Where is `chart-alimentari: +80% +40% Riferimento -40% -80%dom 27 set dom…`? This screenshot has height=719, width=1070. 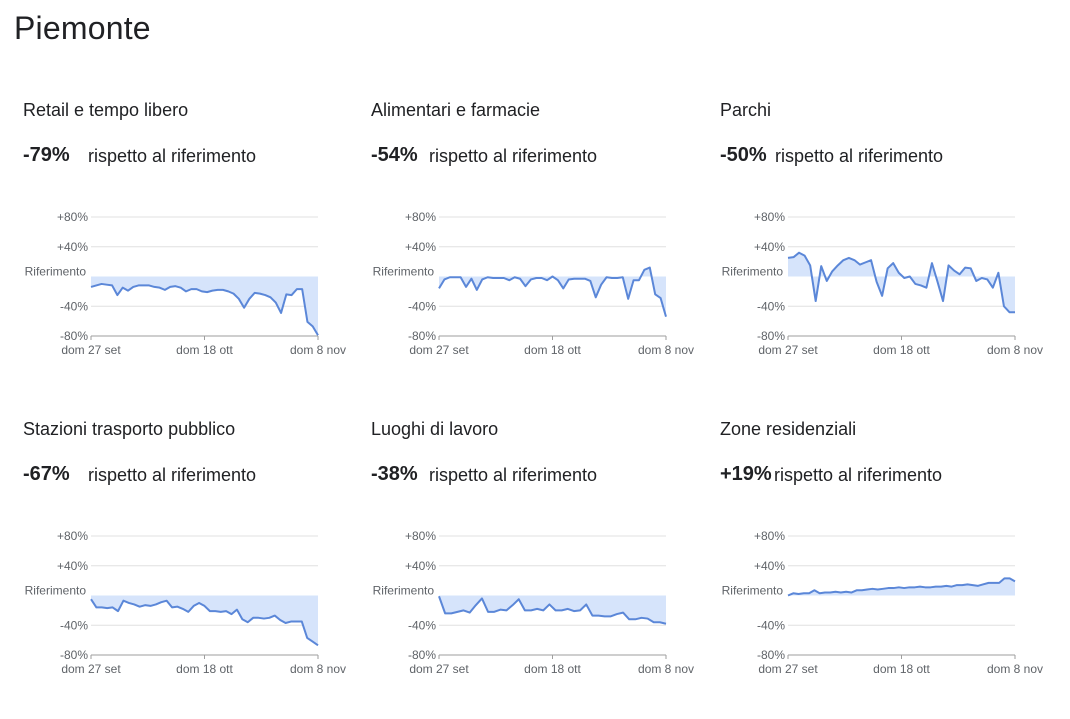 chart-alimentari: +80% +40% Riferimento -40% -80%dom 27 set dom… is located at coordinates (533, 282).